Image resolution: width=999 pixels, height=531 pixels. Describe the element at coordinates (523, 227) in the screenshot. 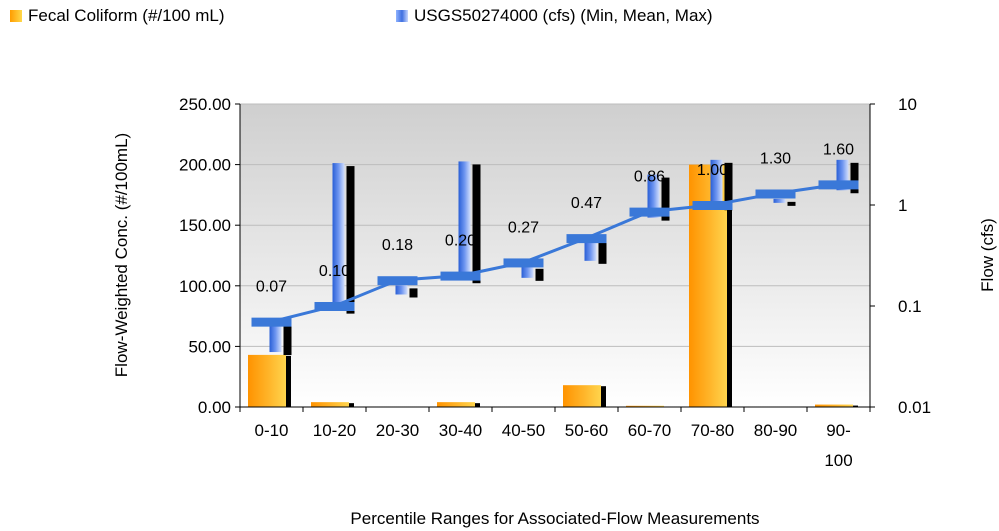

I see `flow-data-label: 0.27` at that location.